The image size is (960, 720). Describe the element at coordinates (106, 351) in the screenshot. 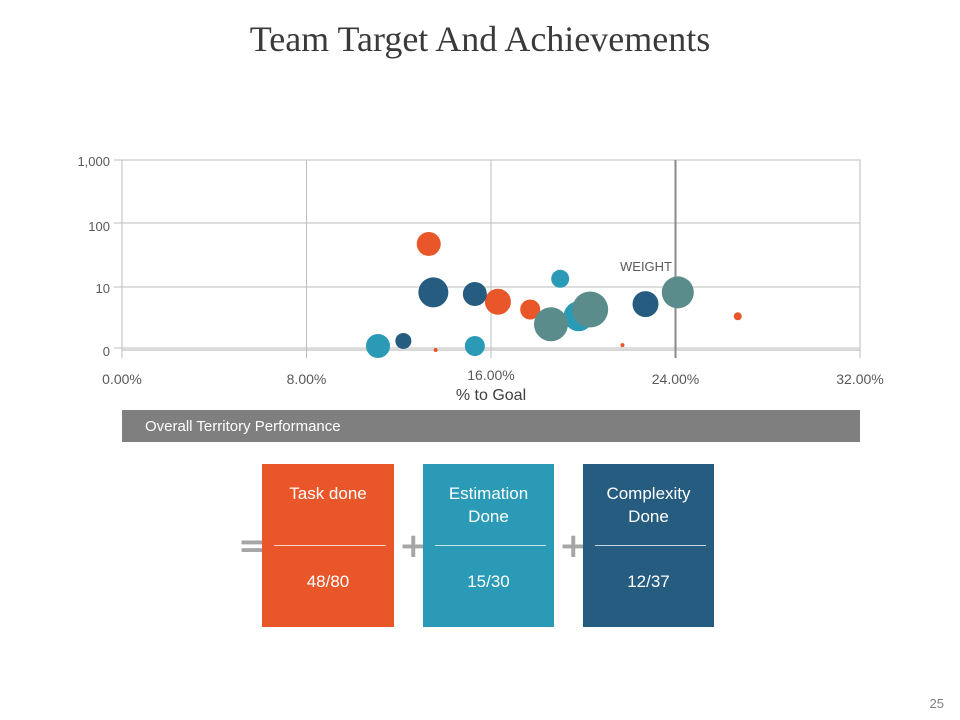

I see `y-tick-label: 0` at that location.